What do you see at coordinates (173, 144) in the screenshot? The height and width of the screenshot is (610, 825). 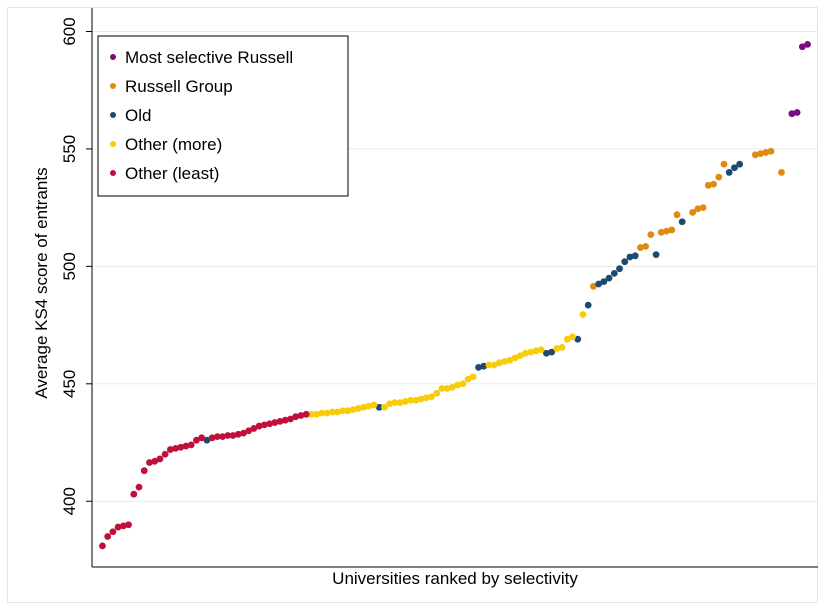 I see `legend-label: Other (more)` at bounding box center [173, 144].